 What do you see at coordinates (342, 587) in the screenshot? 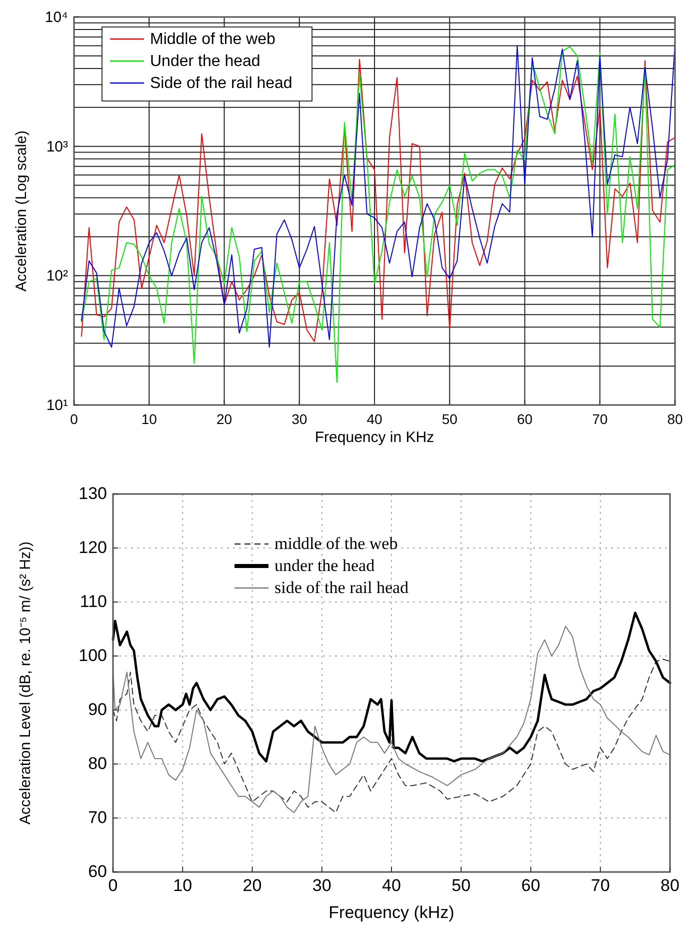
I see `legend-label: side of the rail head` at bounding box center [342, 587].